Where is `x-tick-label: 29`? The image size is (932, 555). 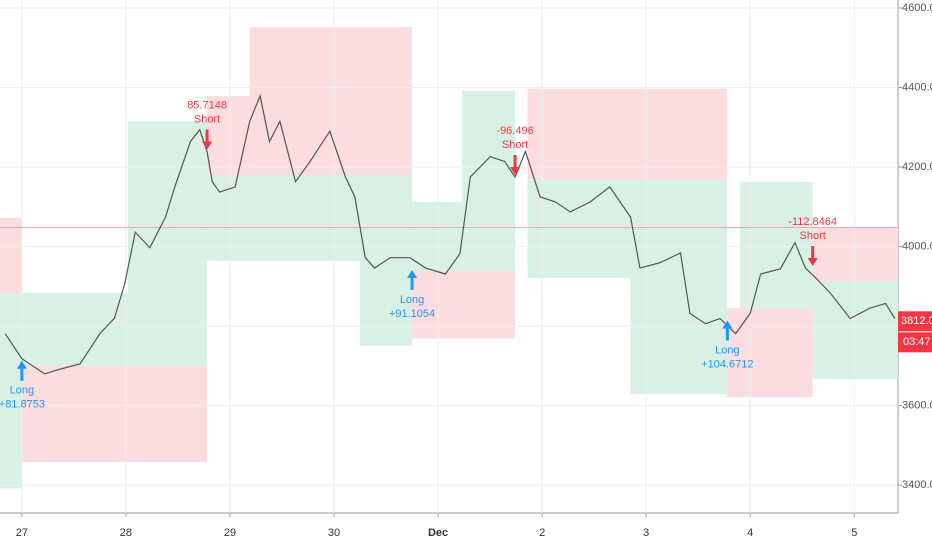
x-tick-label: 29 is located at coordinates (230, 533).